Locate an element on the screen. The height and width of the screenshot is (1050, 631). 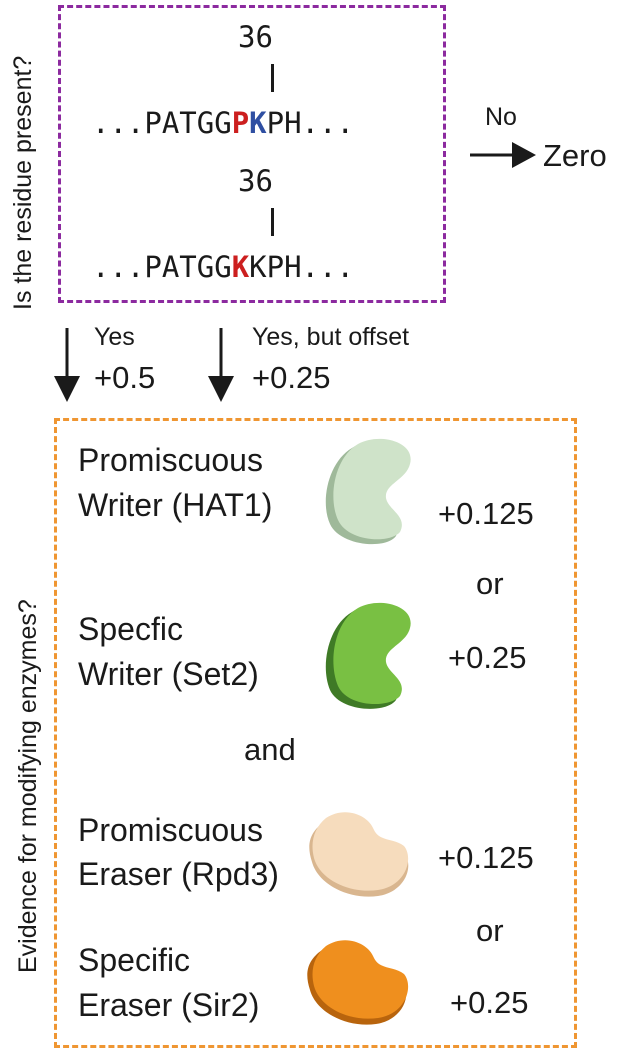
or-label-erasers: or is located at coordinates (490, 930).